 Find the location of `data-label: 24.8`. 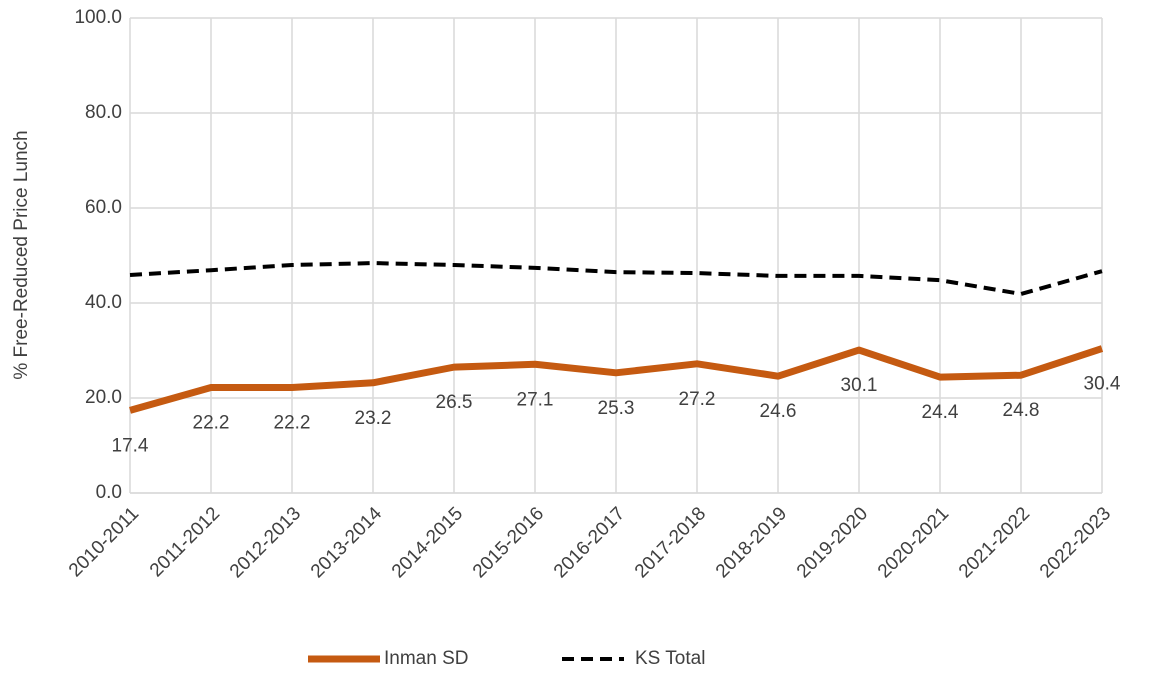

data-label: 24.8 is located at coordinates (1021, 410).